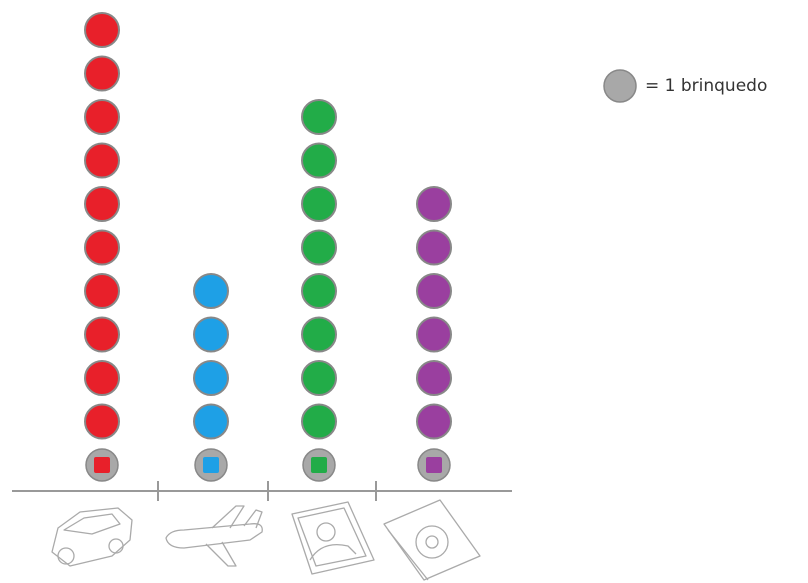  Describe the element at coordinates (620, 86) in the screenshot. I see `legend-symbol` at that location.